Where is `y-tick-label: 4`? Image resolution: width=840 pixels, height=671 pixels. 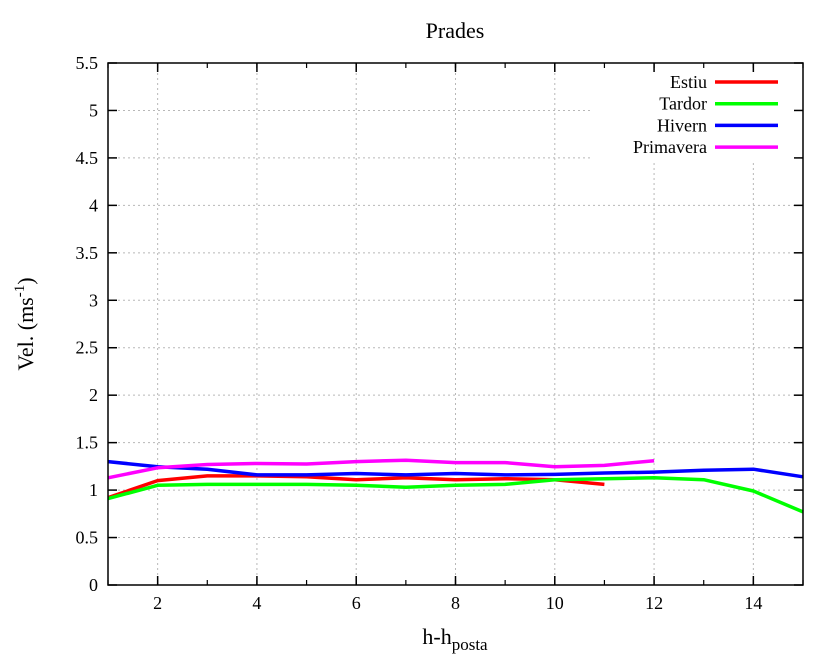 y-tick-label: 4 is located at coordinates (93, 205).